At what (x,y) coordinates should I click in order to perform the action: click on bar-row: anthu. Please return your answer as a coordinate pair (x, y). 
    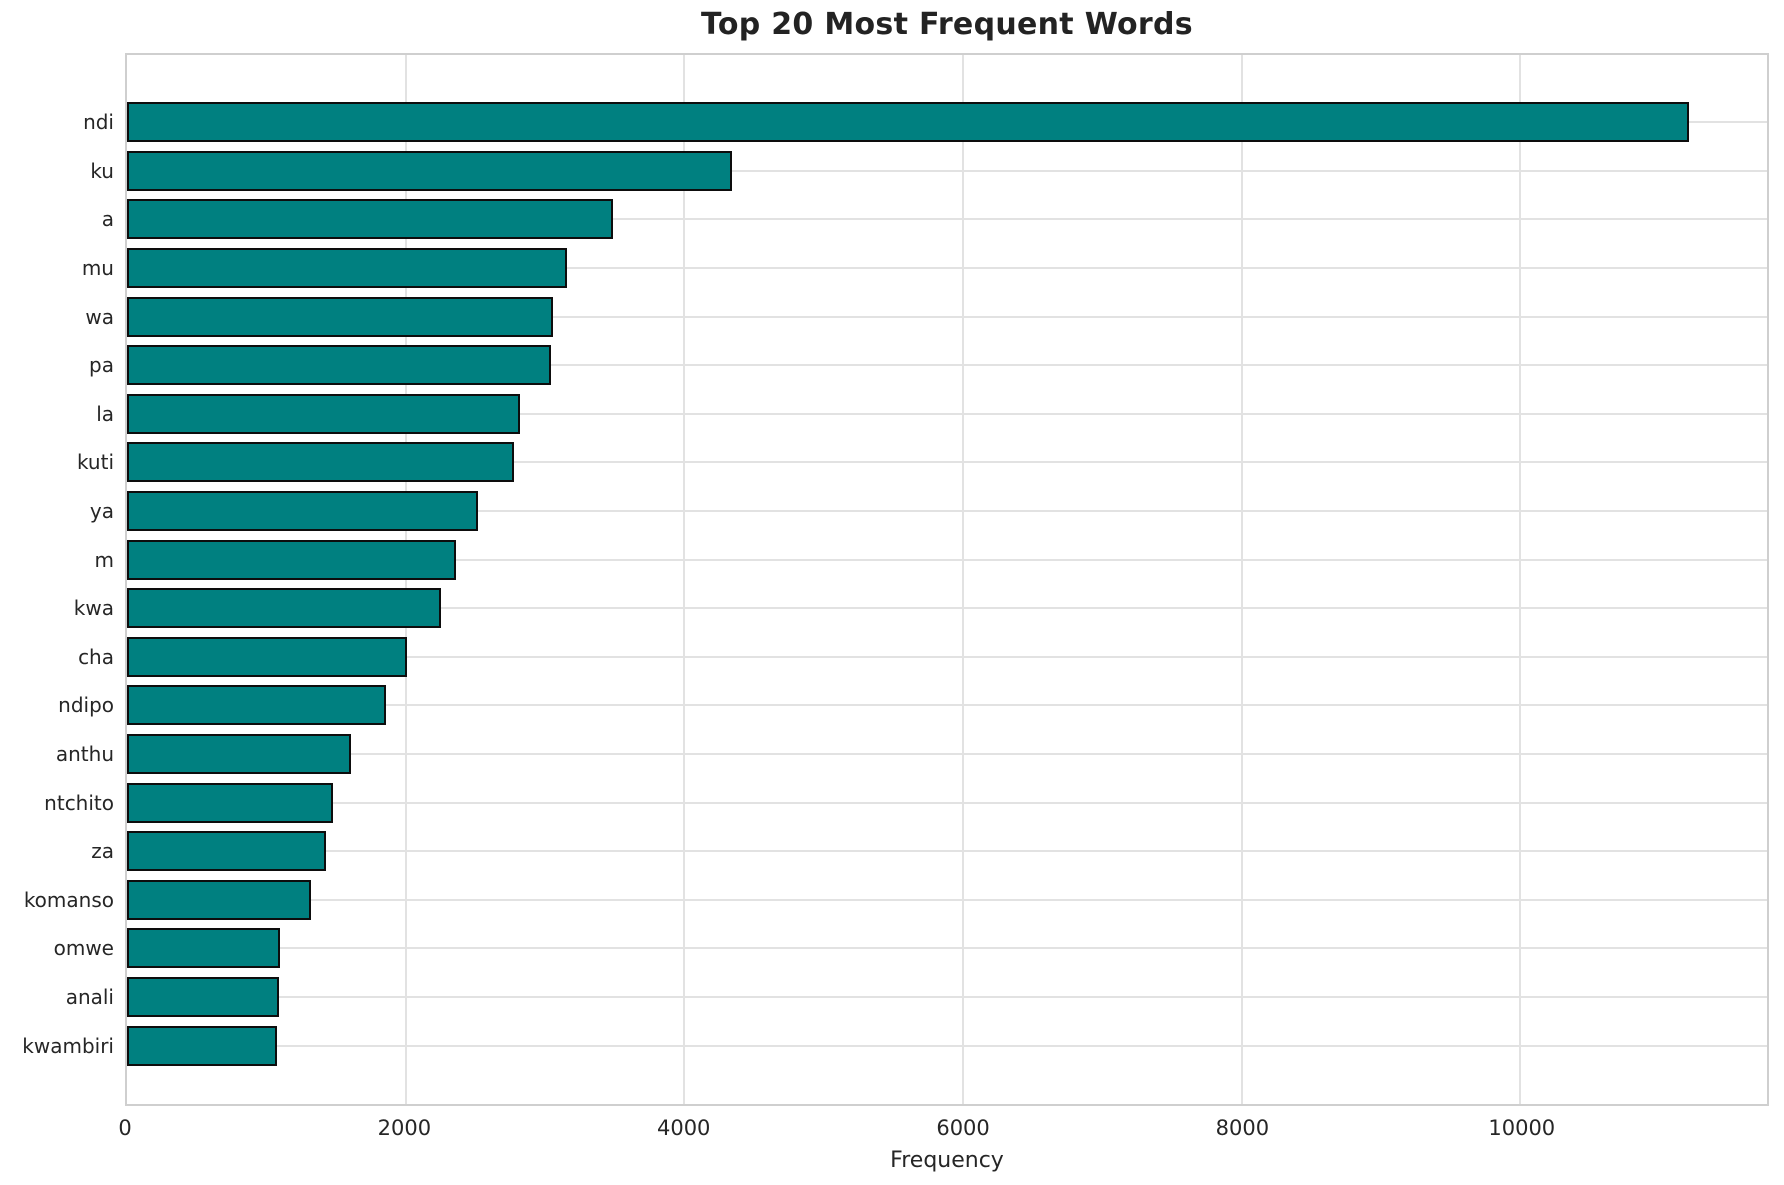
    Looking at the image, I should click on (911, 754).